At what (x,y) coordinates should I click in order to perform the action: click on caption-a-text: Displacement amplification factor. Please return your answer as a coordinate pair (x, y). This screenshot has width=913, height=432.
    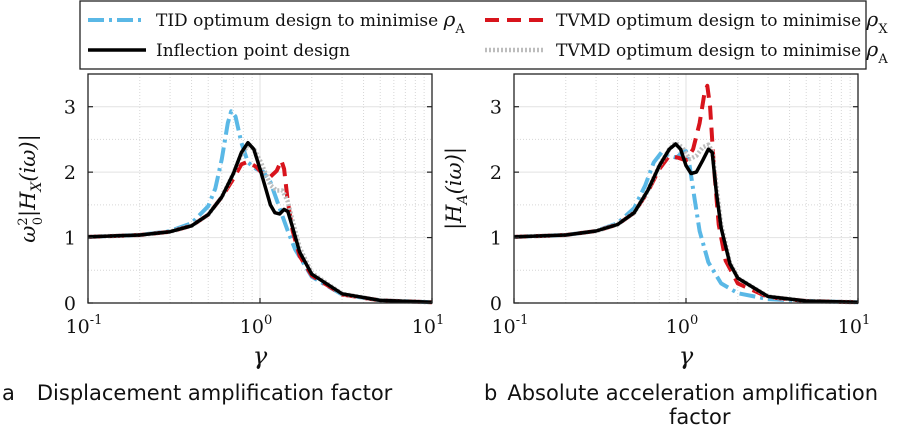
    Looking at the image, I should click on (214, 393).